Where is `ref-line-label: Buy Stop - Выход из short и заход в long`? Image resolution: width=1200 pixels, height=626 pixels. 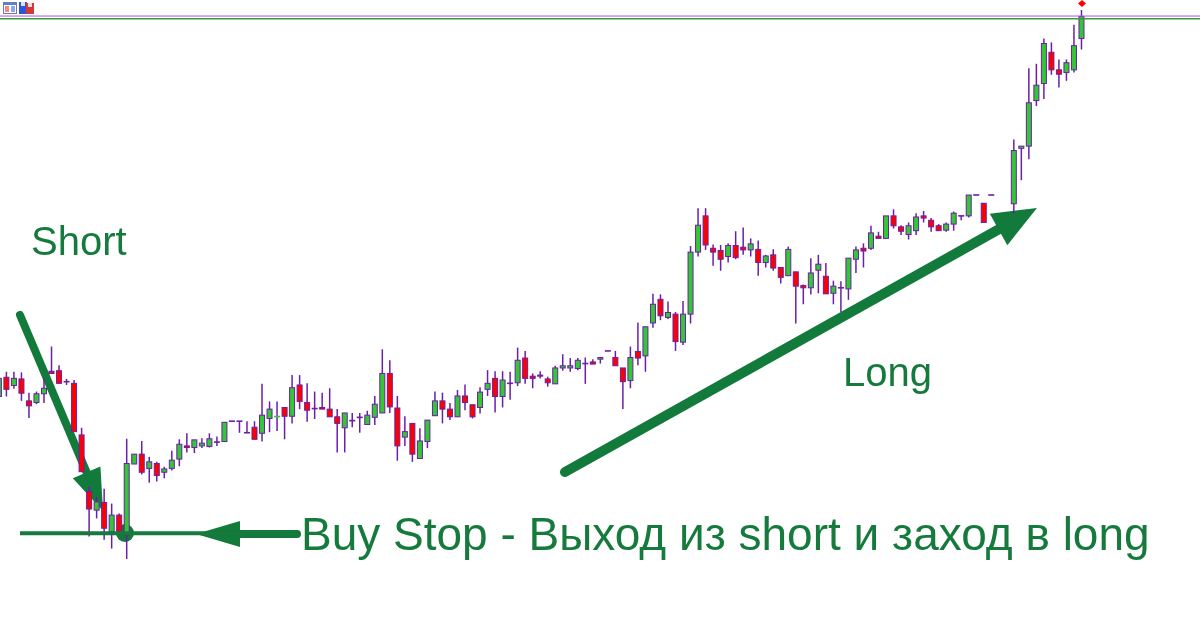 ref-line-label: Buy Stop - Выход из short и заход в long is located at coordinates (725, 533).